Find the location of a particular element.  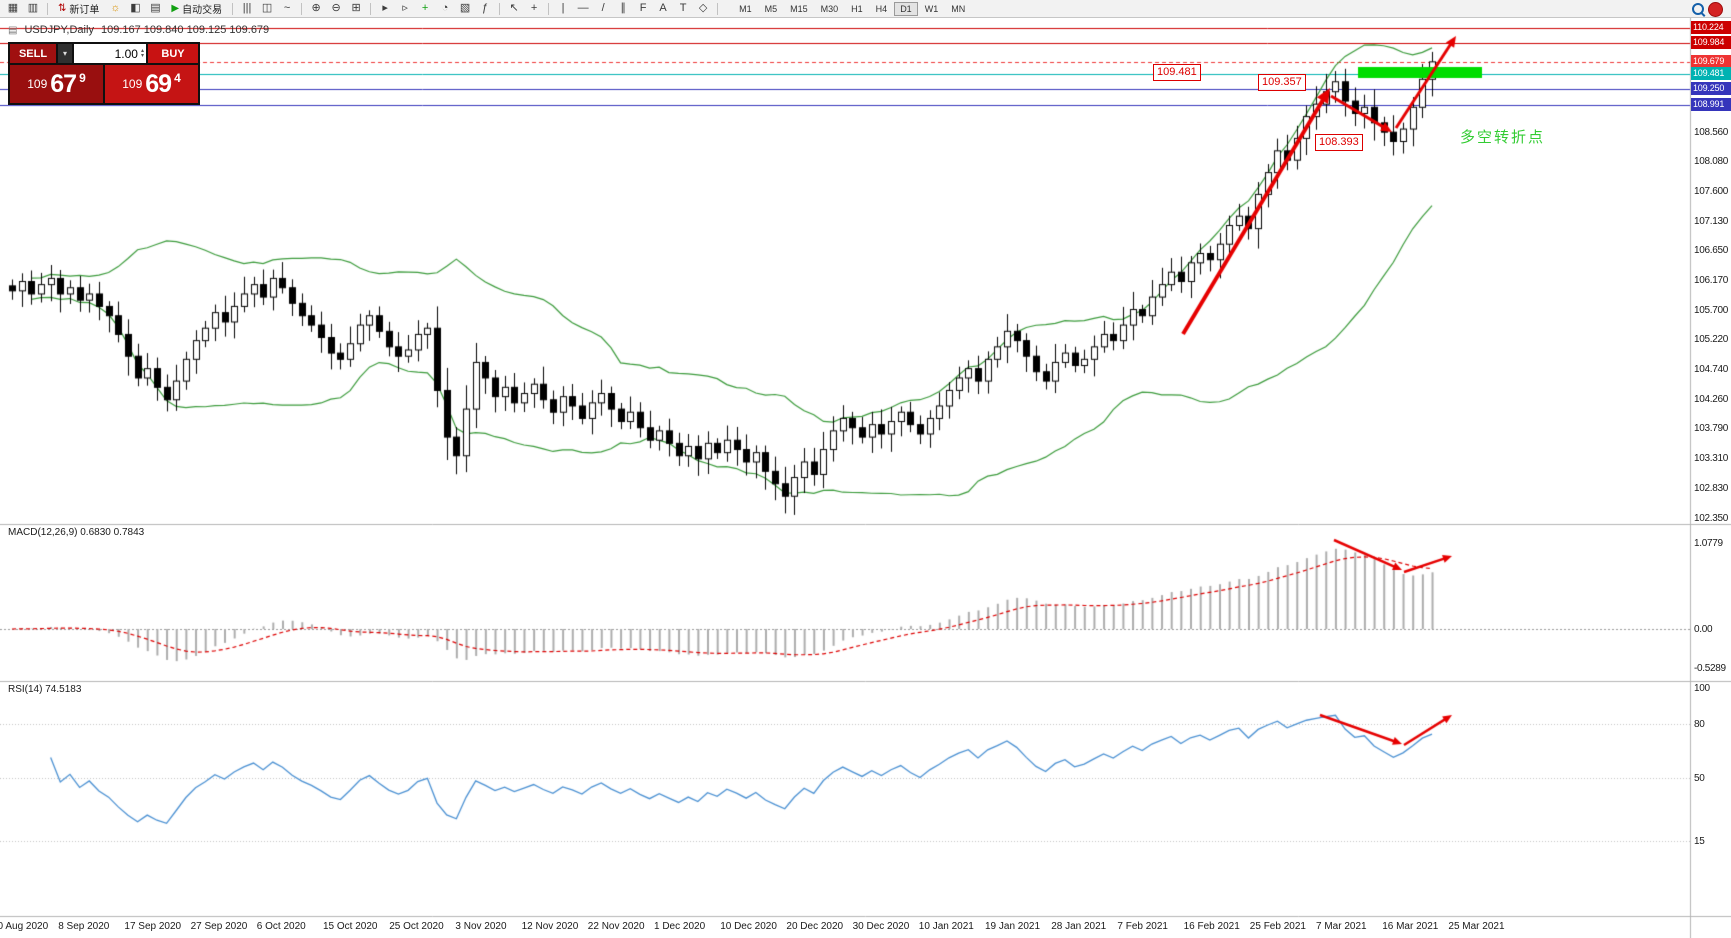

bid-prefix: 109 is located at coordinates (37, 84).